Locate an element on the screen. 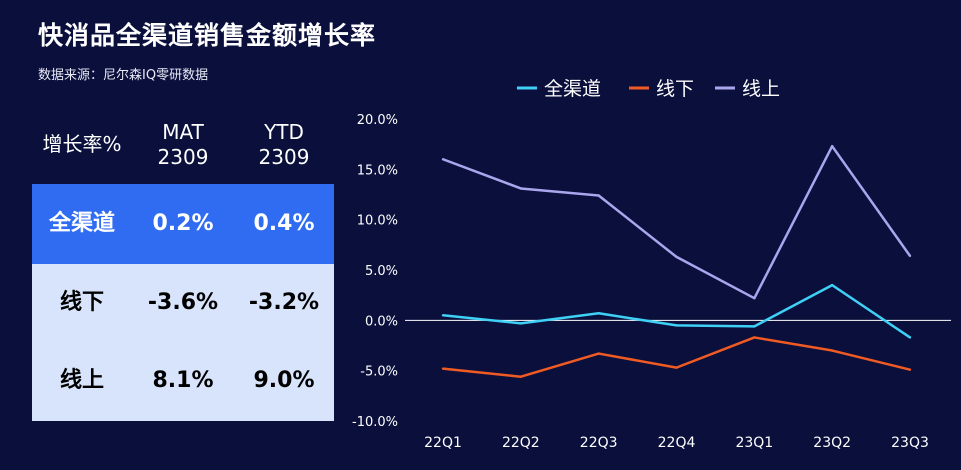 The width and height of the screenshot is (961, 470). table-header: 增长率% MAT 2309 YTD 2309 is located at coordinates (183, 150).